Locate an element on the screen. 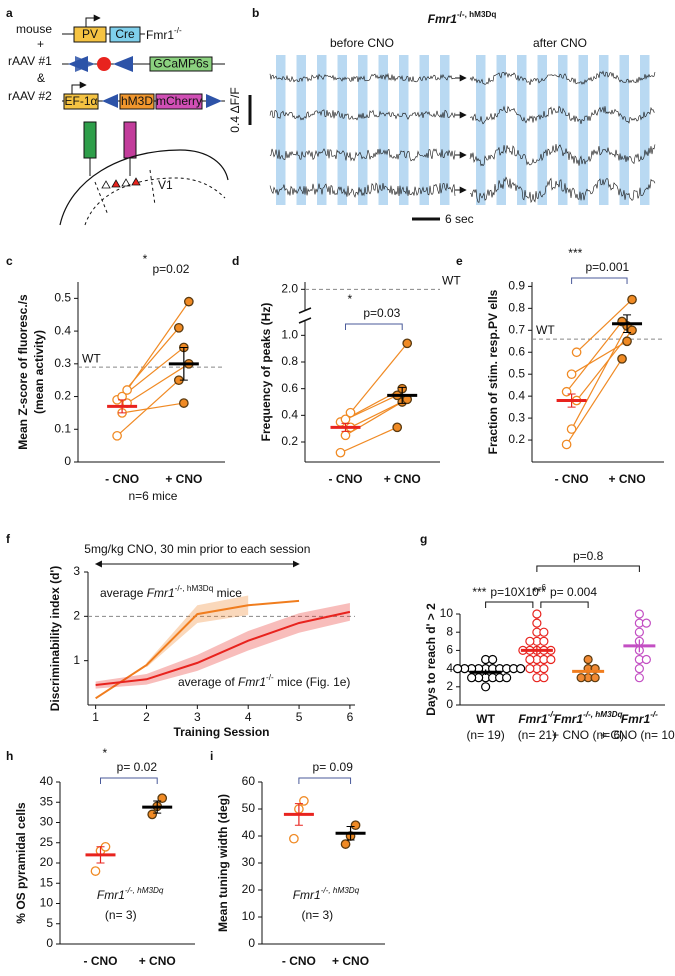 The height and width of the screenshot is (976, 675). series-line is located at coordinates (223, 648).